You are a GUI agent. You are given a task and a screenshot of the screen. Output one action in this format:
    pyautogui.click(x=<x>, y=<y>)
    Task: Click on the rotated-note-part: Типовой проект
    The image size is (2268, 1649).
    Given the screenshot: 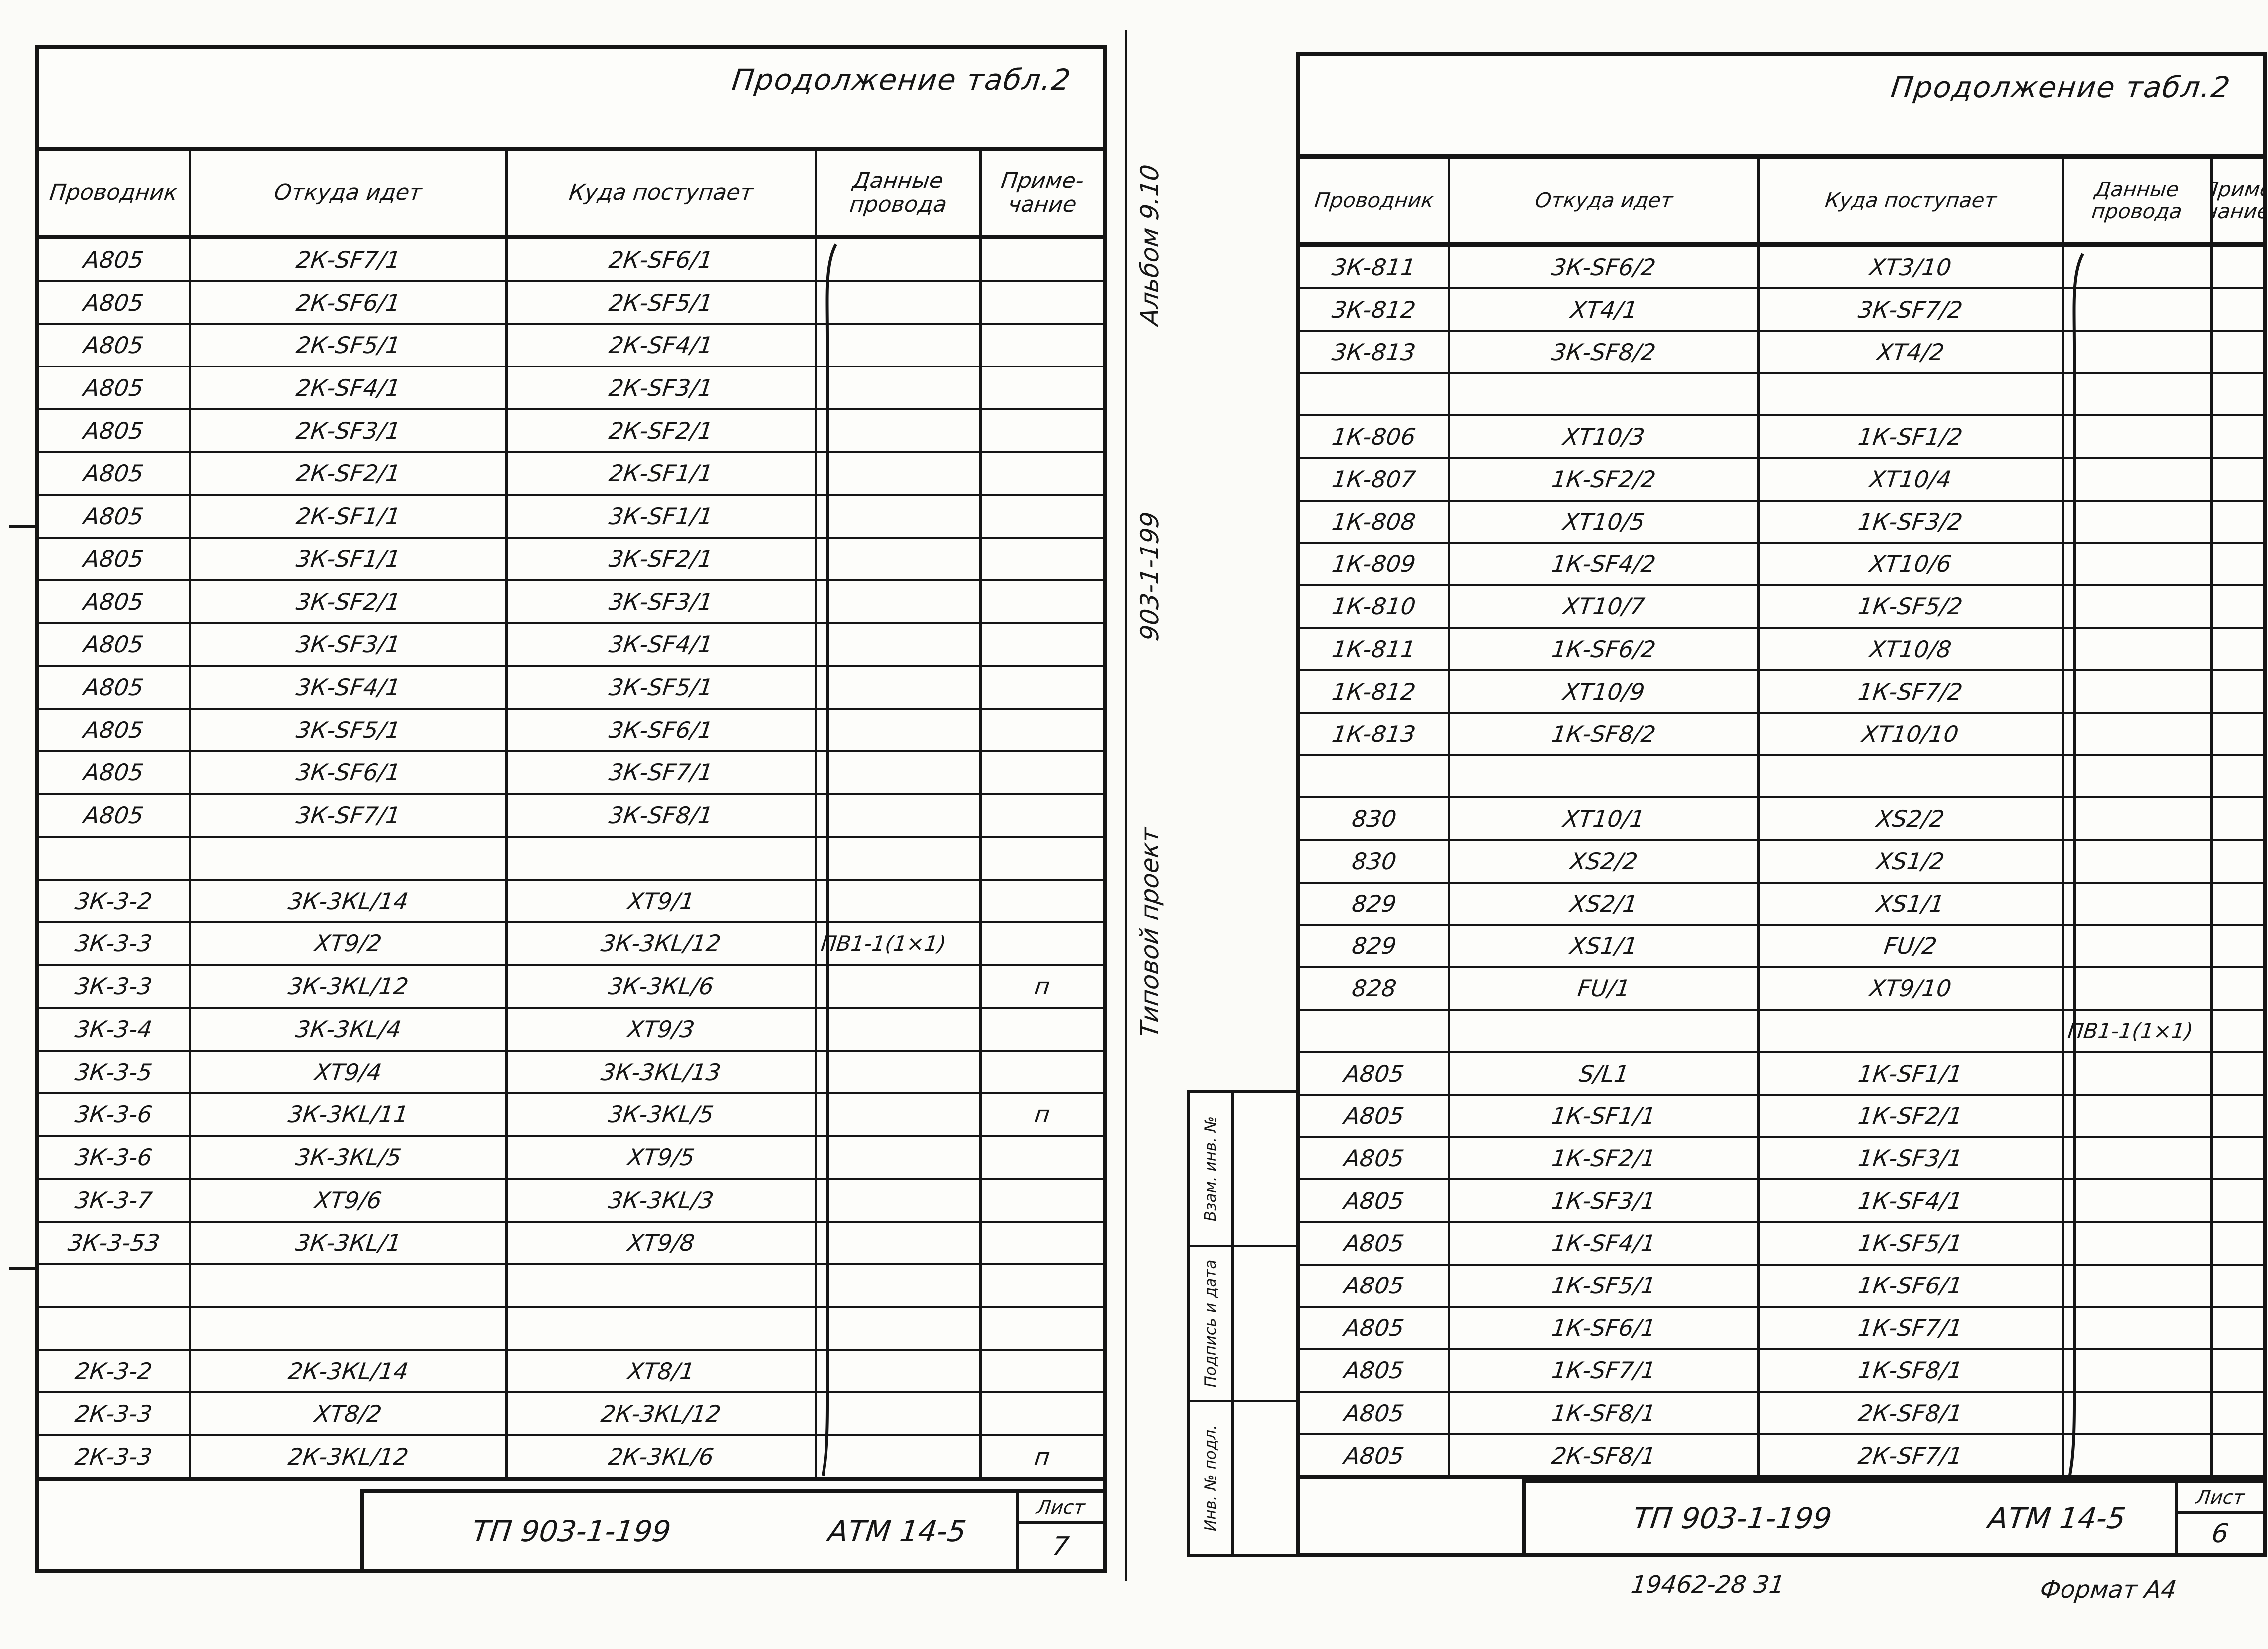 What is the action you would take?
    pyautogui.click(x=1149, y=932)
    